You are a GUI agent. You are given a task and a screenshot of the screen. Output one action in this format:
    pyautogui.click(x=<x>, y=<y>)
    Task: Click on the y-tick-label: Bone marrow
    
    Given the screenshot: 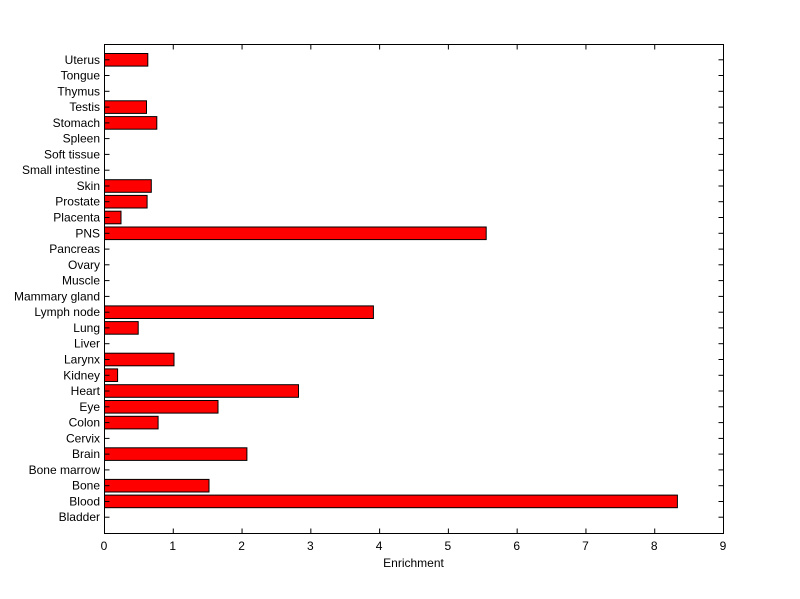 What is the action you would take?
    pyautogui.click(x=65, y=470)
    